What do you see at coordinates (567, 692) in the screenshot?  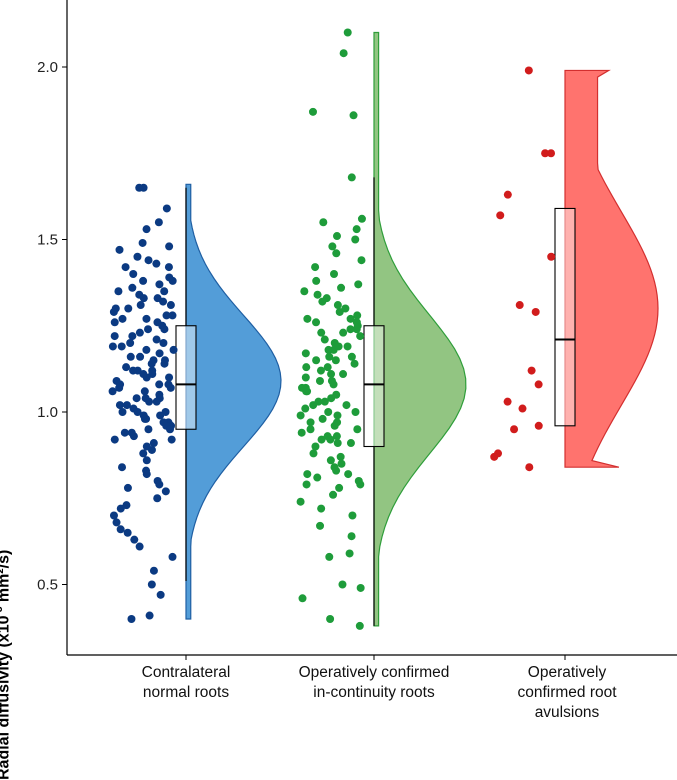 I see `x-category-label-avulsions: Operatively confirmed root avulsions` at bounding box center [567, 692].